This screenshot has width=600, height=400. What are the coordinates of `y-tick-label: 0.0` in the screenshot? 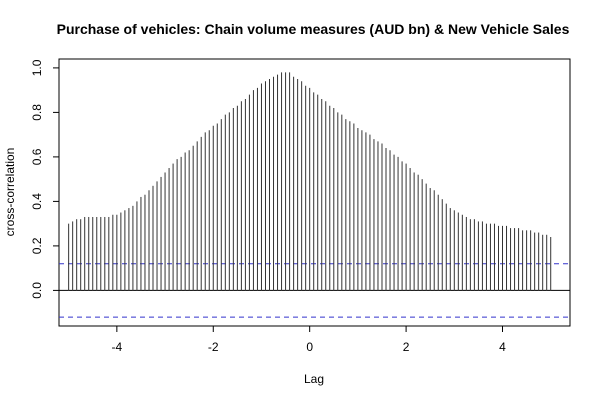 It's located at (37, 290).